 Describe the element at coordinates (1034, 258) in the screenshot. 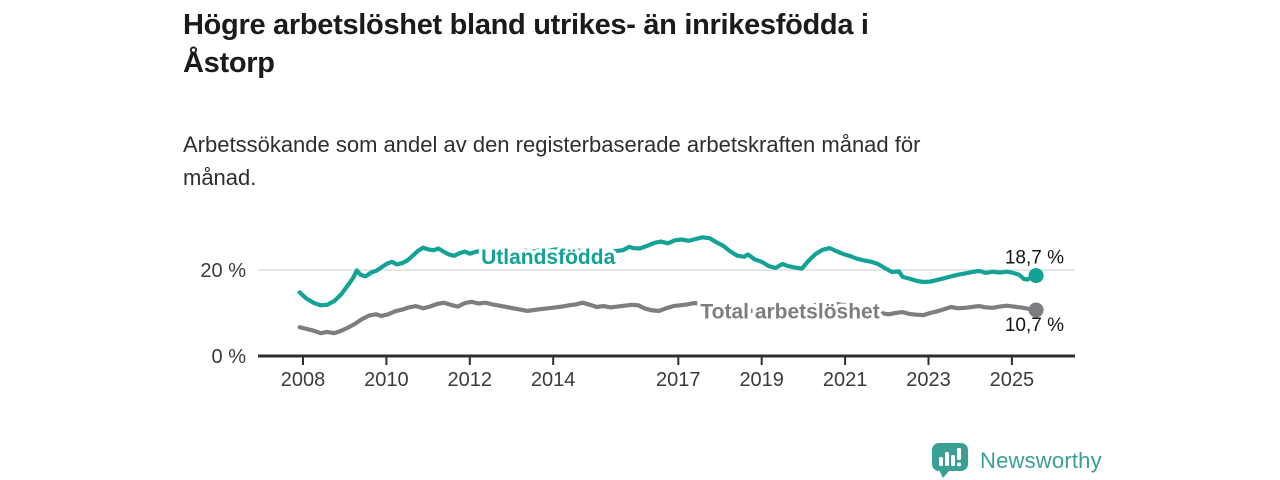

I see `end-value-label-utlandsfodda: 18,7 %` at that location.